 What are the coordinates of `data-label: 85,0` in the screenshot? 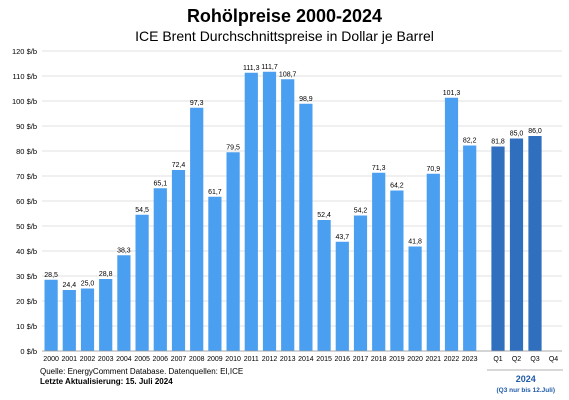 It's located at (517, 134).